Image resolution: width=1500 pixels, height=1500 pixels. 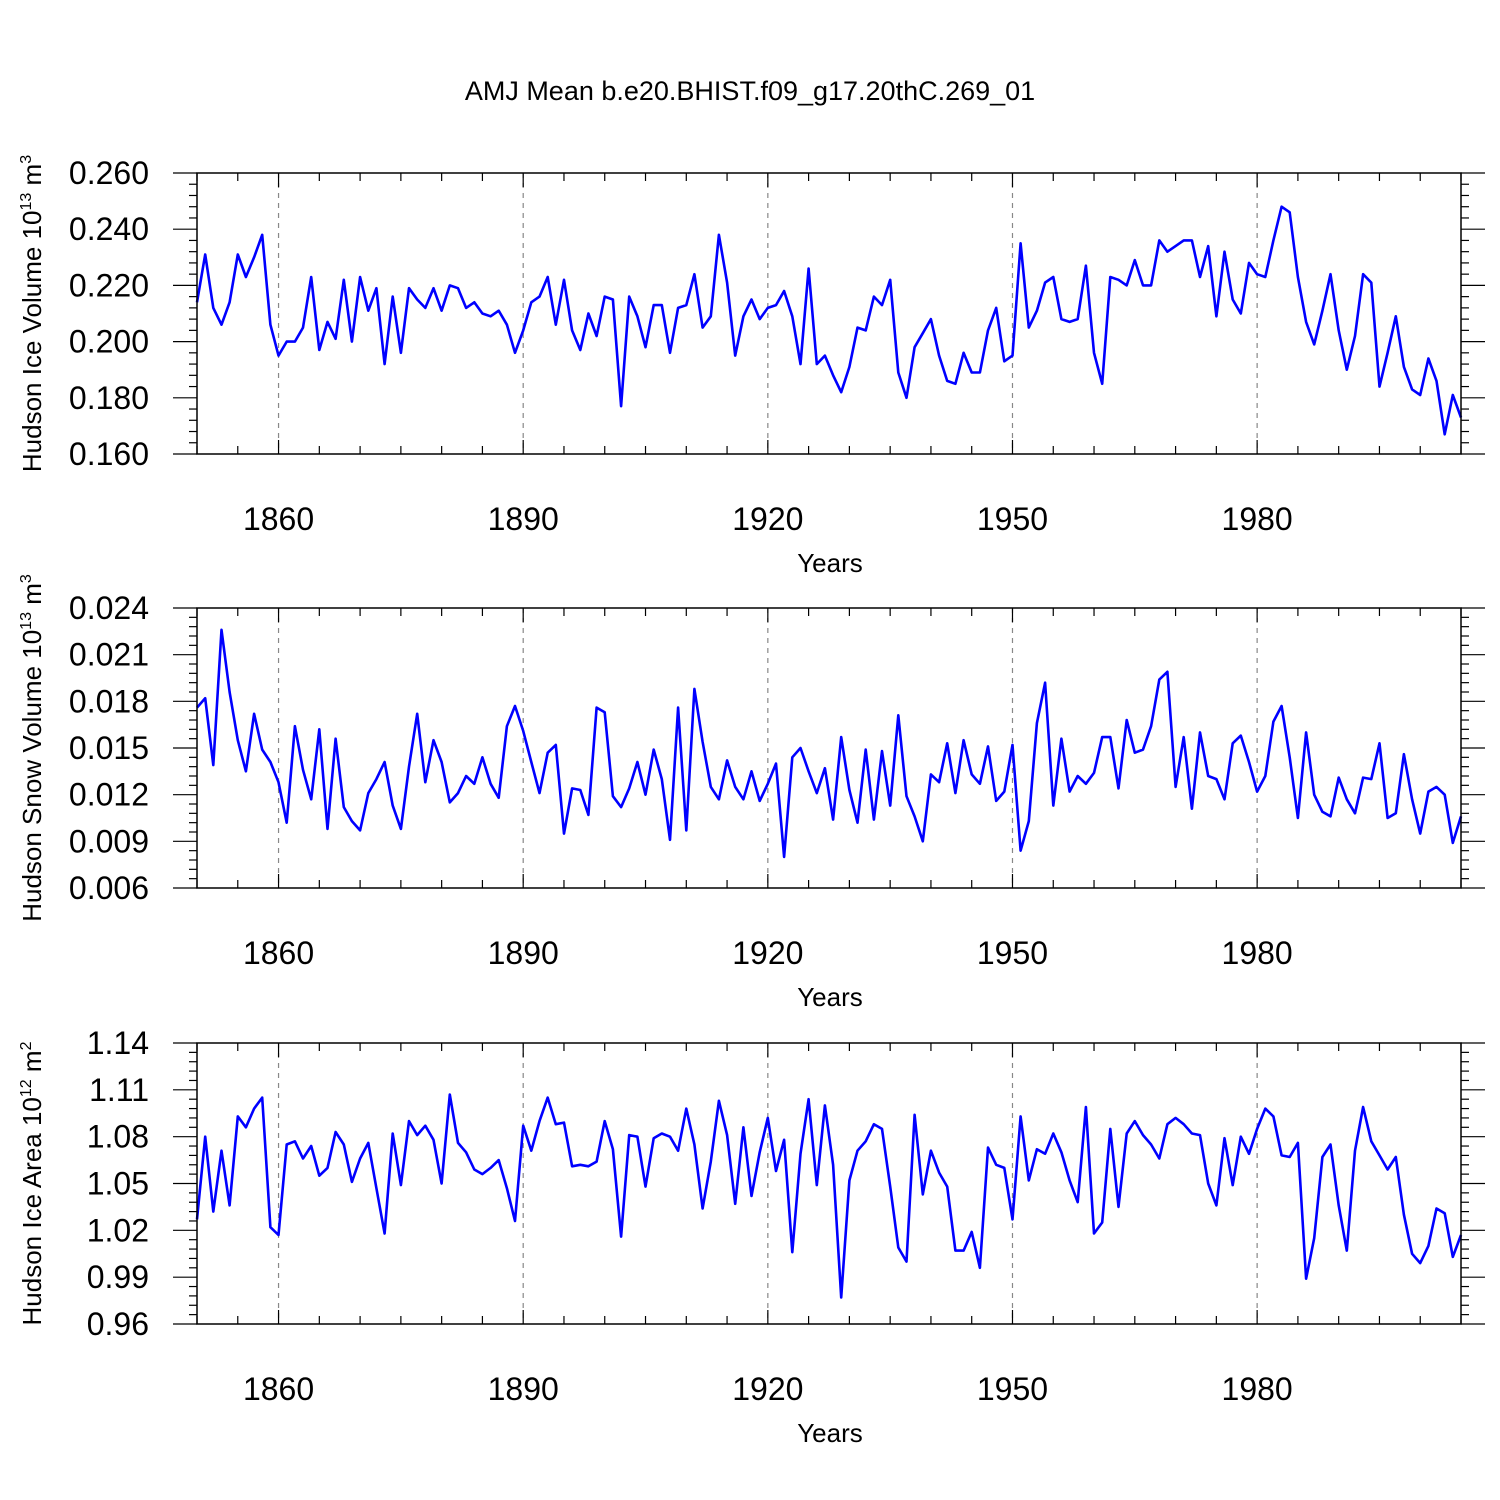 I want to click on y-tick-label: 0.021, so click(x=109, y=655).